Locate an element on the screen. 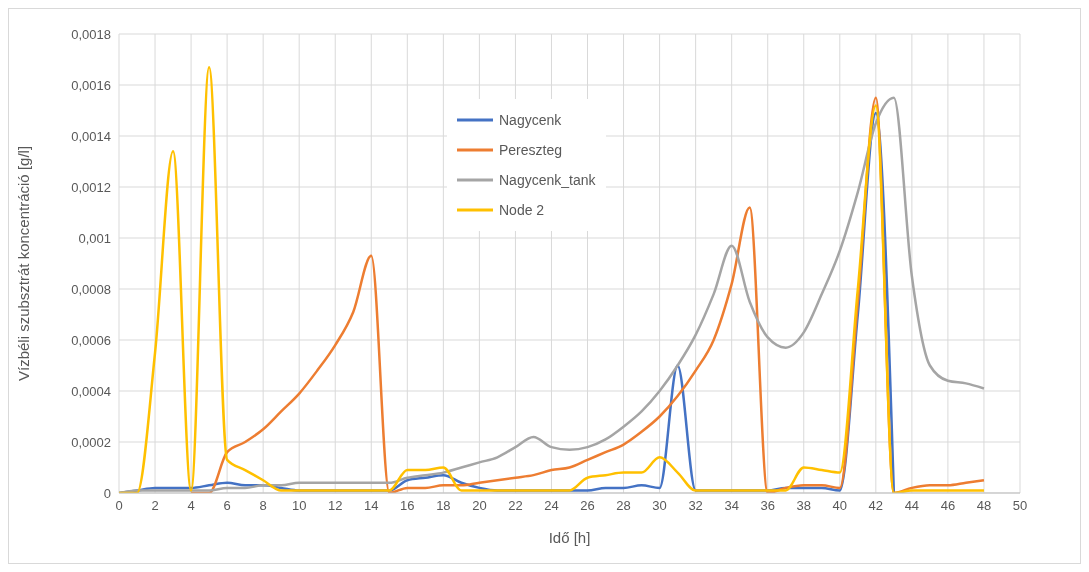 This screenshot has height=572, width=1089. y-tick-label: 0,0012 is located at coordinates (91, 187).